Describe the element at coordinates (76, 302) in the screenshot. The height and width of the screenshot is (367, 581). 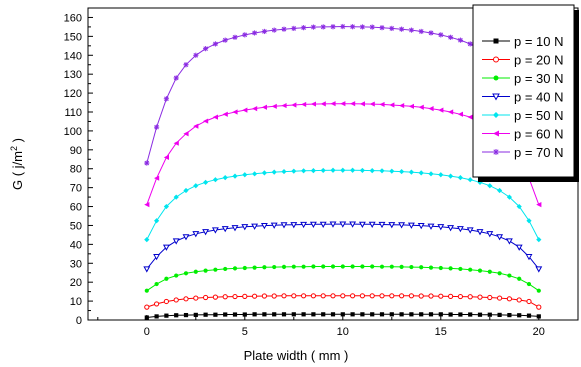
I see `y-tick-label: 10` at that location.